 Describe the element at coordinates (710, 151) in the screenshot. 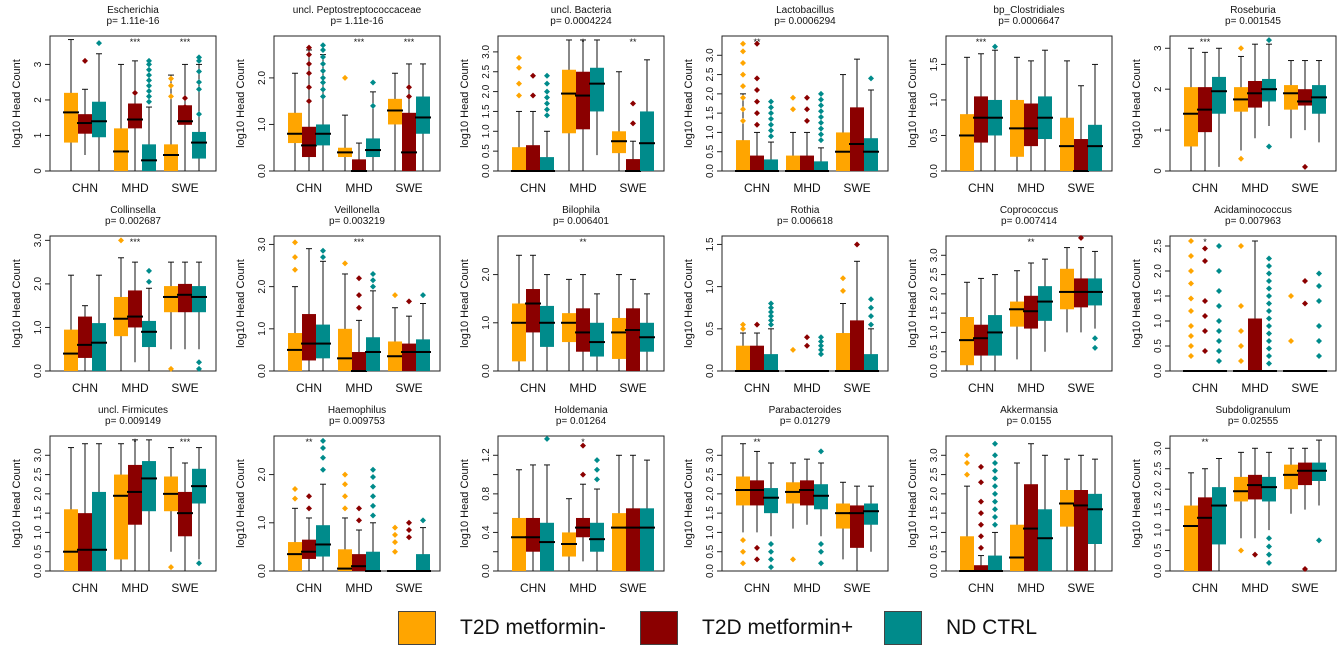

I see `y-tick-label: 0.5` at that location.